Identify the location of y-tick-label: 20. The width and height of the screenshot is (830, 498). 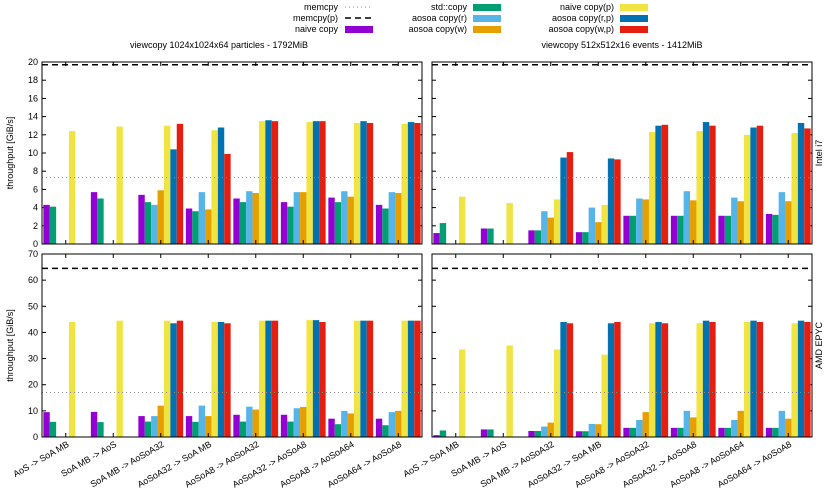
(33, 385).